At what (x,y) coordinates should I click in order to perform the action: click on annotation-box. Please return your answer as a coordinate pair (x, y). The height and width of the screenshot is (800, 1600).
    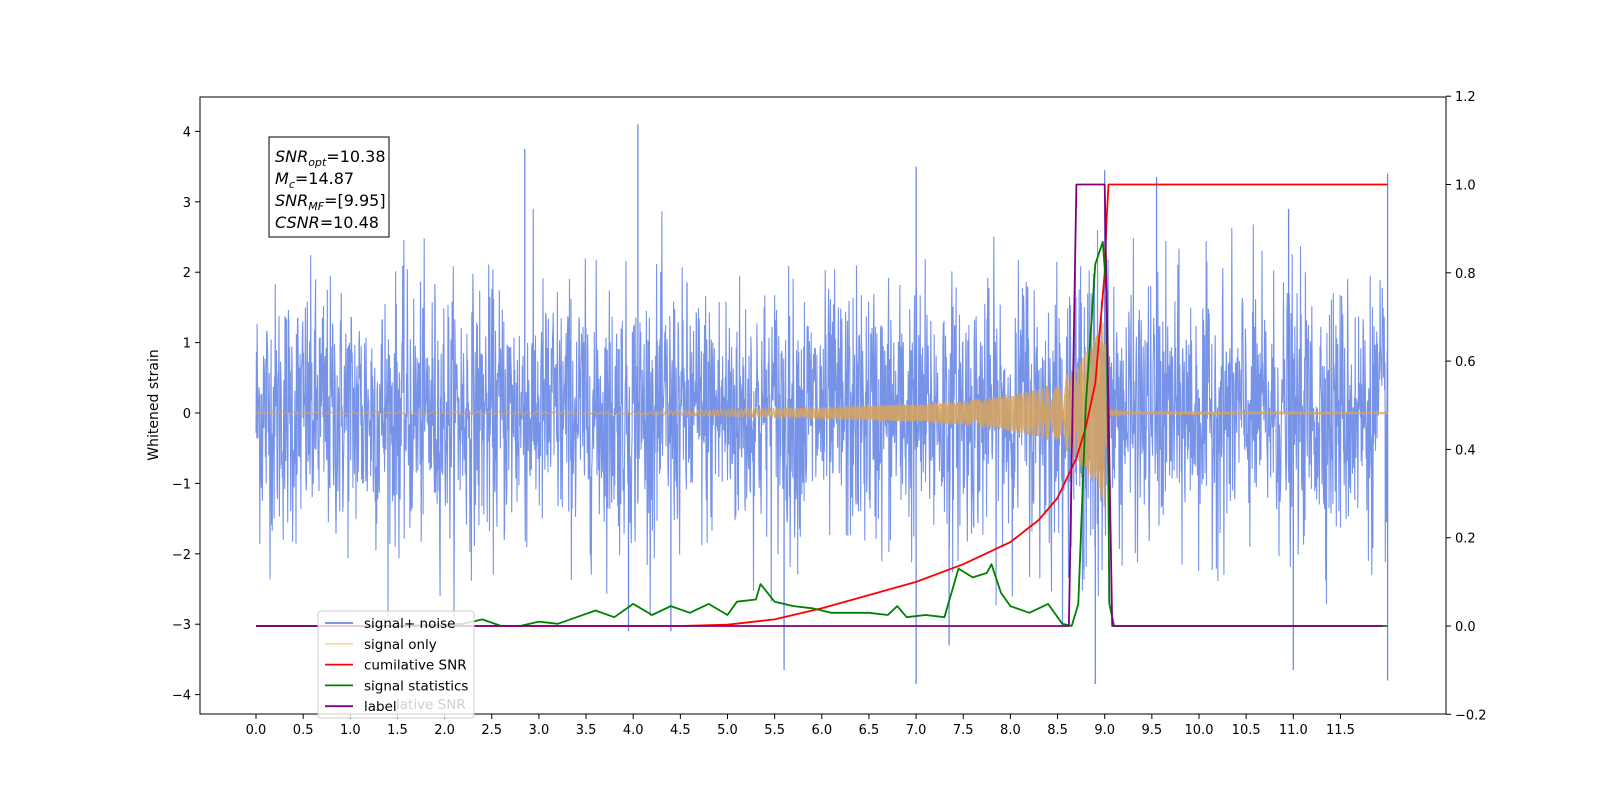
    Looking at the image, I should click on (329, 187).